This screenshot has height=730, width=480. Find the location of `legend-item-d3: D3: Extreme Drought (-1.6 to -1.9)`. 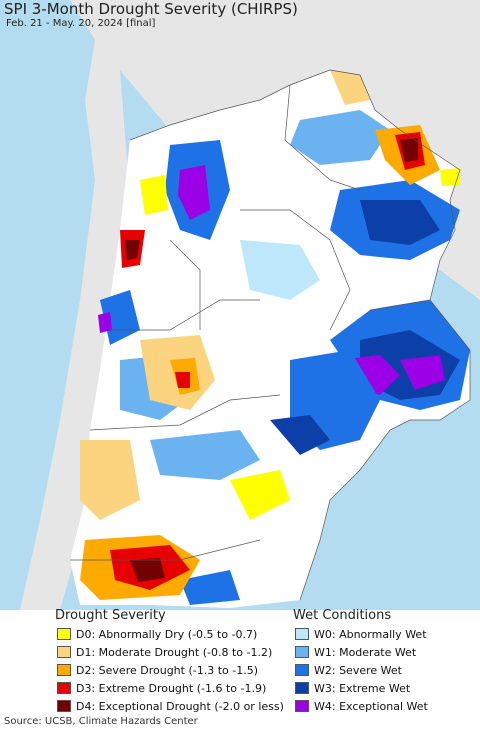

legend-item-d3: D3: Extreme Drought (-1.6 to -1.9) is located at coordinates (161, 688).